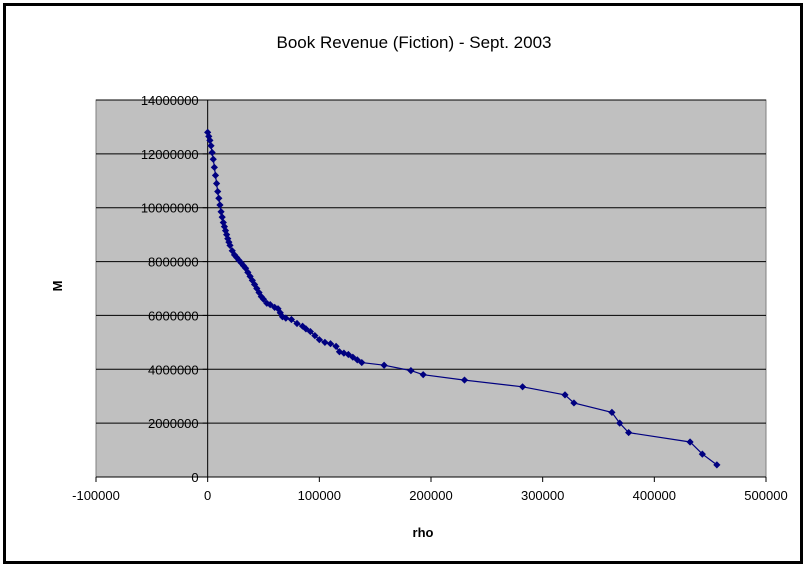 This screenshot has height=567, width=806. I want to click on y-tick-label: 8000000, so click(173, 262).